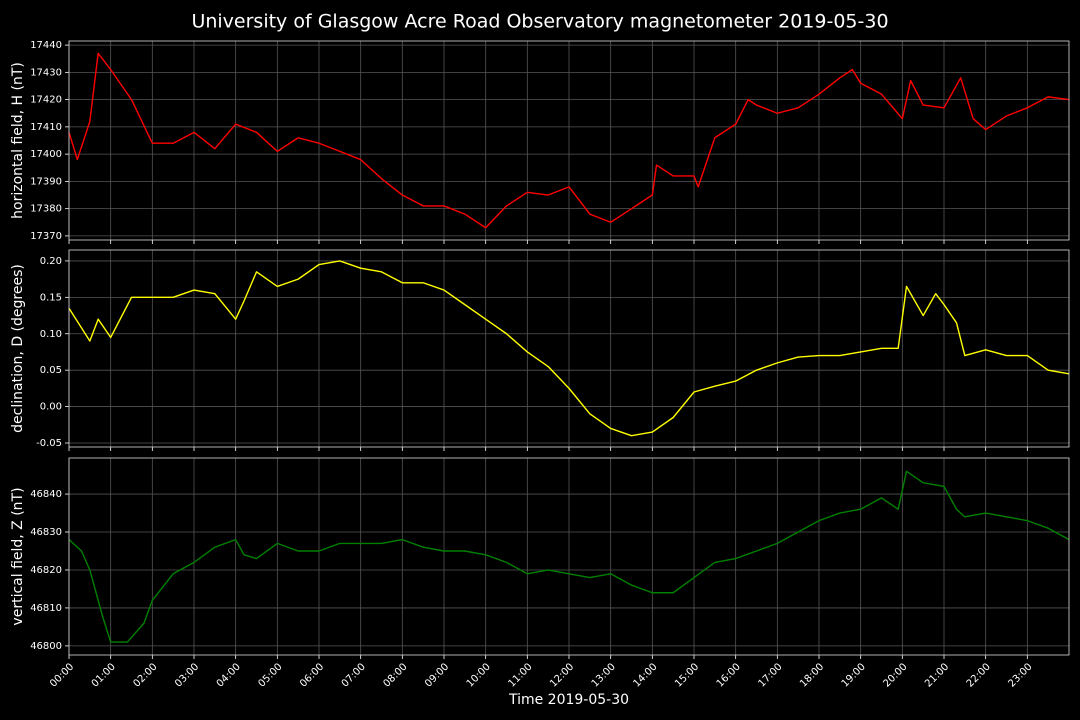 The image size is (1080, 720). Describe the element at coordinates (46, 236) in the screenshot. I see `y-tick-label: 17370` at that location.